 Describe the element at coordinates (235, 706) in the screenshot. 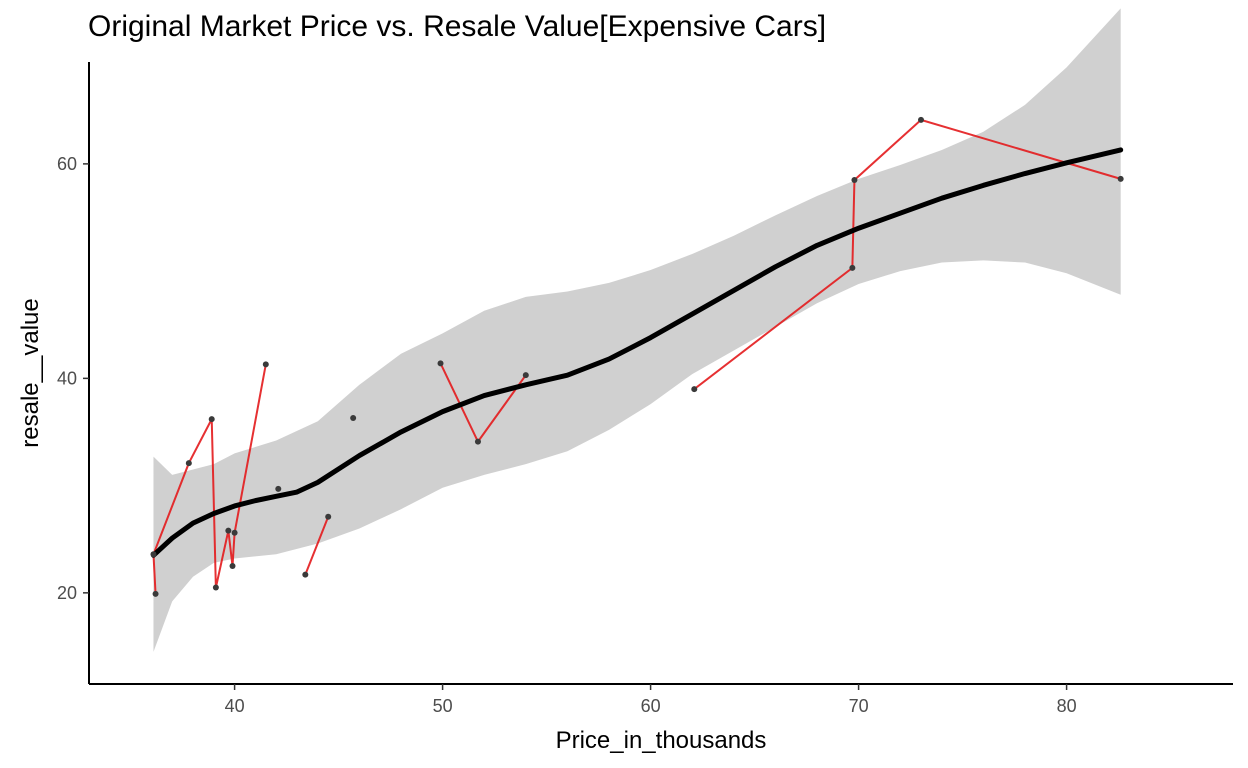

I see `x-tick-label: 40` at that location.